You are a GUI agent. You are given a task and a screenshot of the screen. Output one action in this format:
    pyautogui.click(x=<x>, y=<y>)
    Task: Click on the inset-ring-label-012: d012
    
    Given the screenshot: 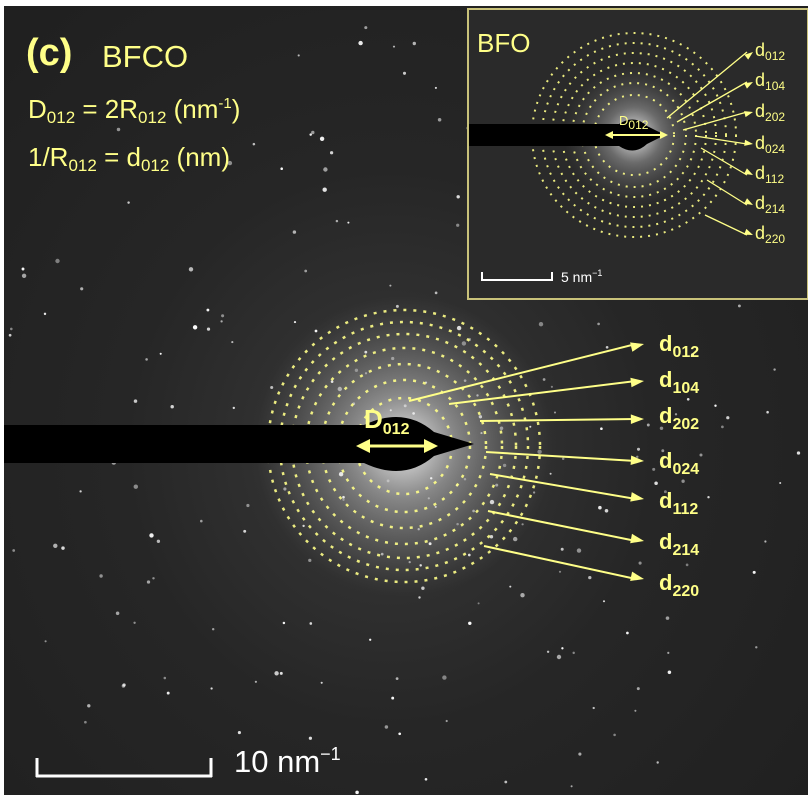 What is the action you would take?
    pyautogui.click(x=770, y=51)
    